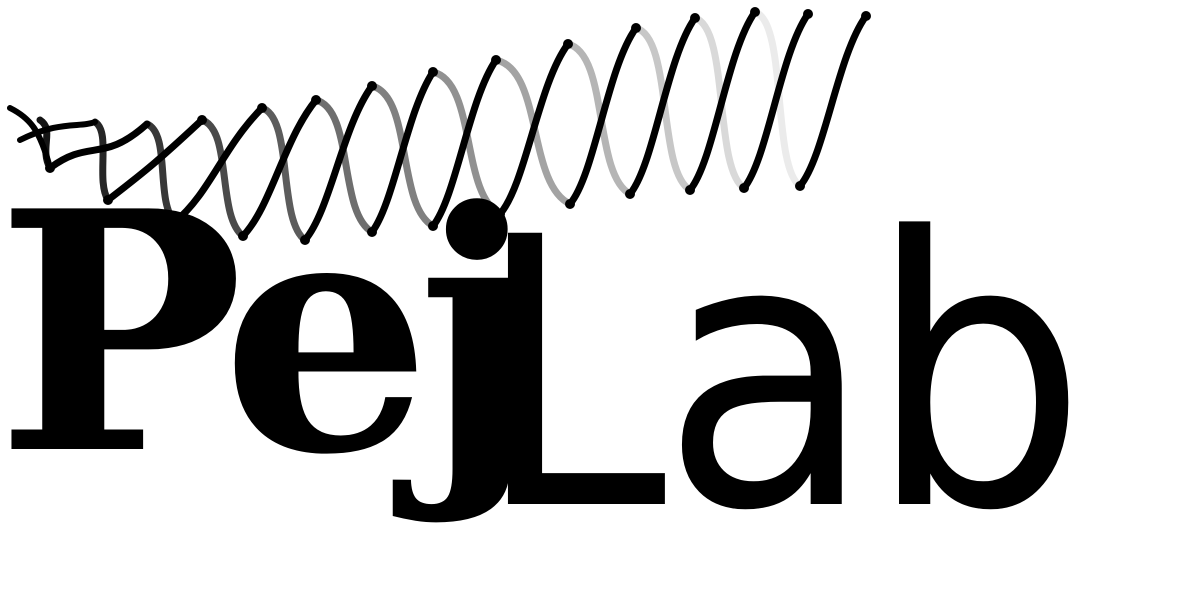  I want to click on helix-tail, so click(52, 138).